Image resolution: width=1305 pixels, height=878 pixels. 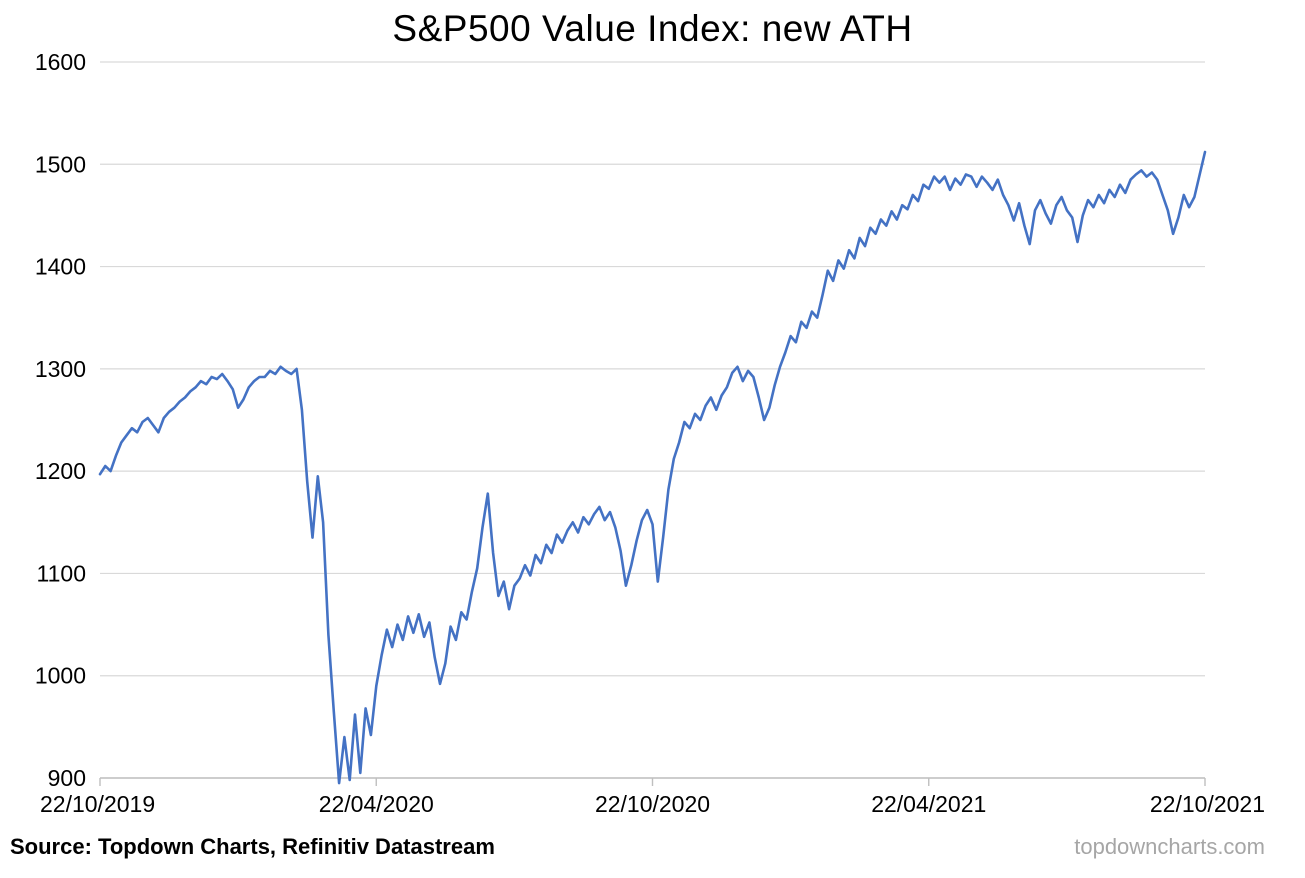 I want to click on y-tick-label: 1200, so click(x=60, y=471).